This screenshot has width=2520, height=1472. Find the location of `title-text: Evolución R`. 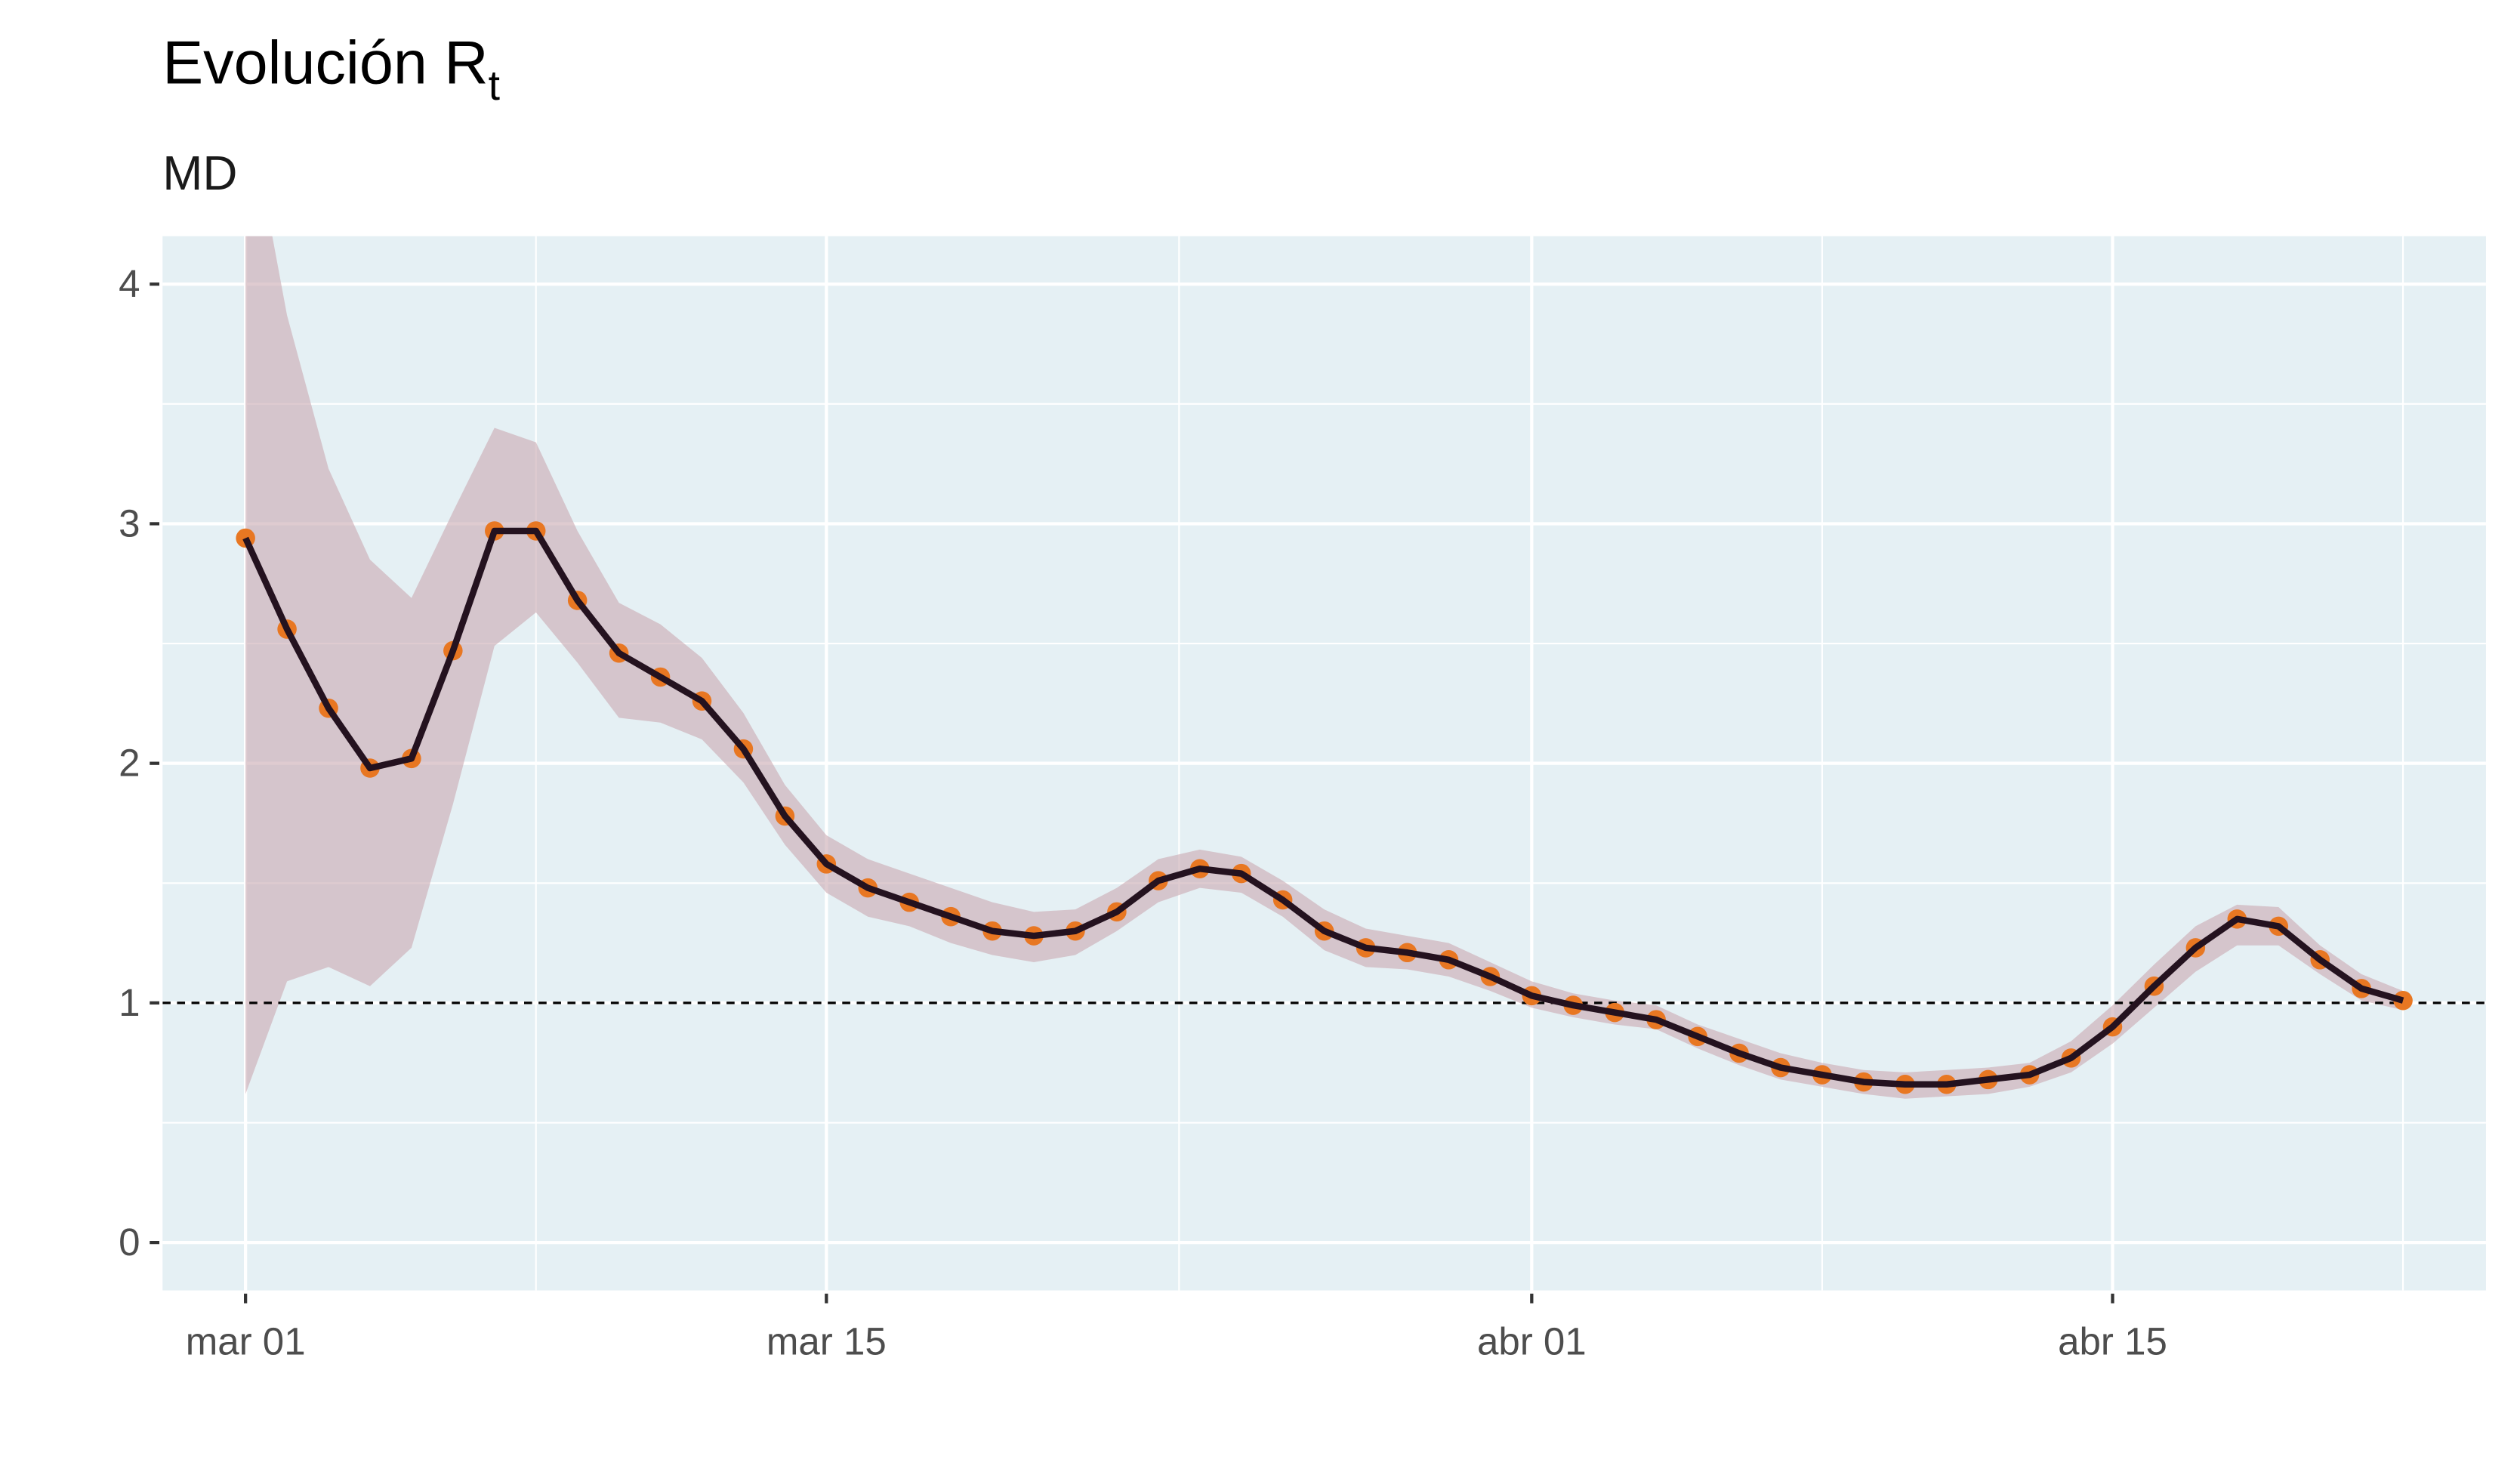

title-text: Evolución R is located at coordinates (325, 63).